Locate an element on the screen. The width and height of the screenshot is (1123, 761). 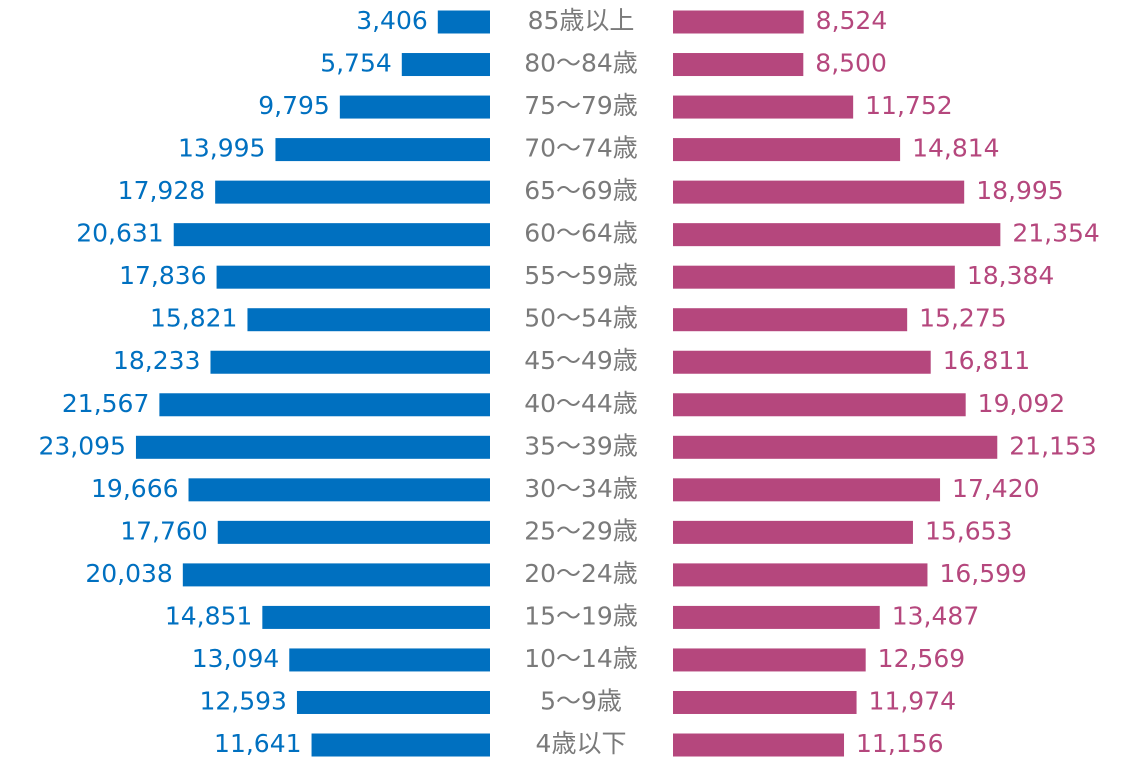
value-label: 21,153 is located at coordinates (1052, 445).